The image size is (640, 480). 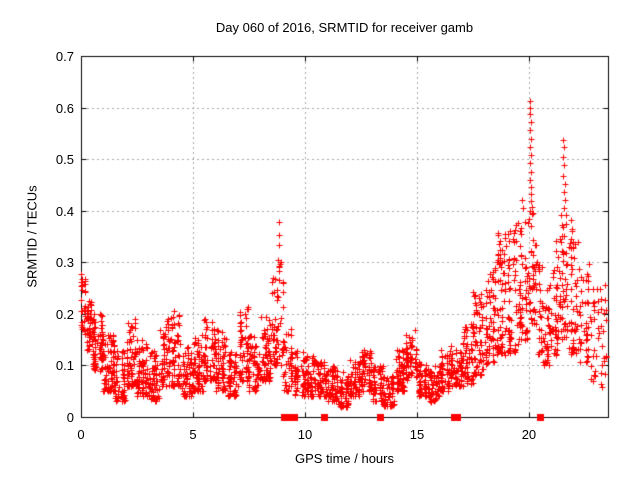 What do you see at coordinates (81, 434) in the screenshot?
I see `x-tick-label: 0` at bounding box center [81, 434].